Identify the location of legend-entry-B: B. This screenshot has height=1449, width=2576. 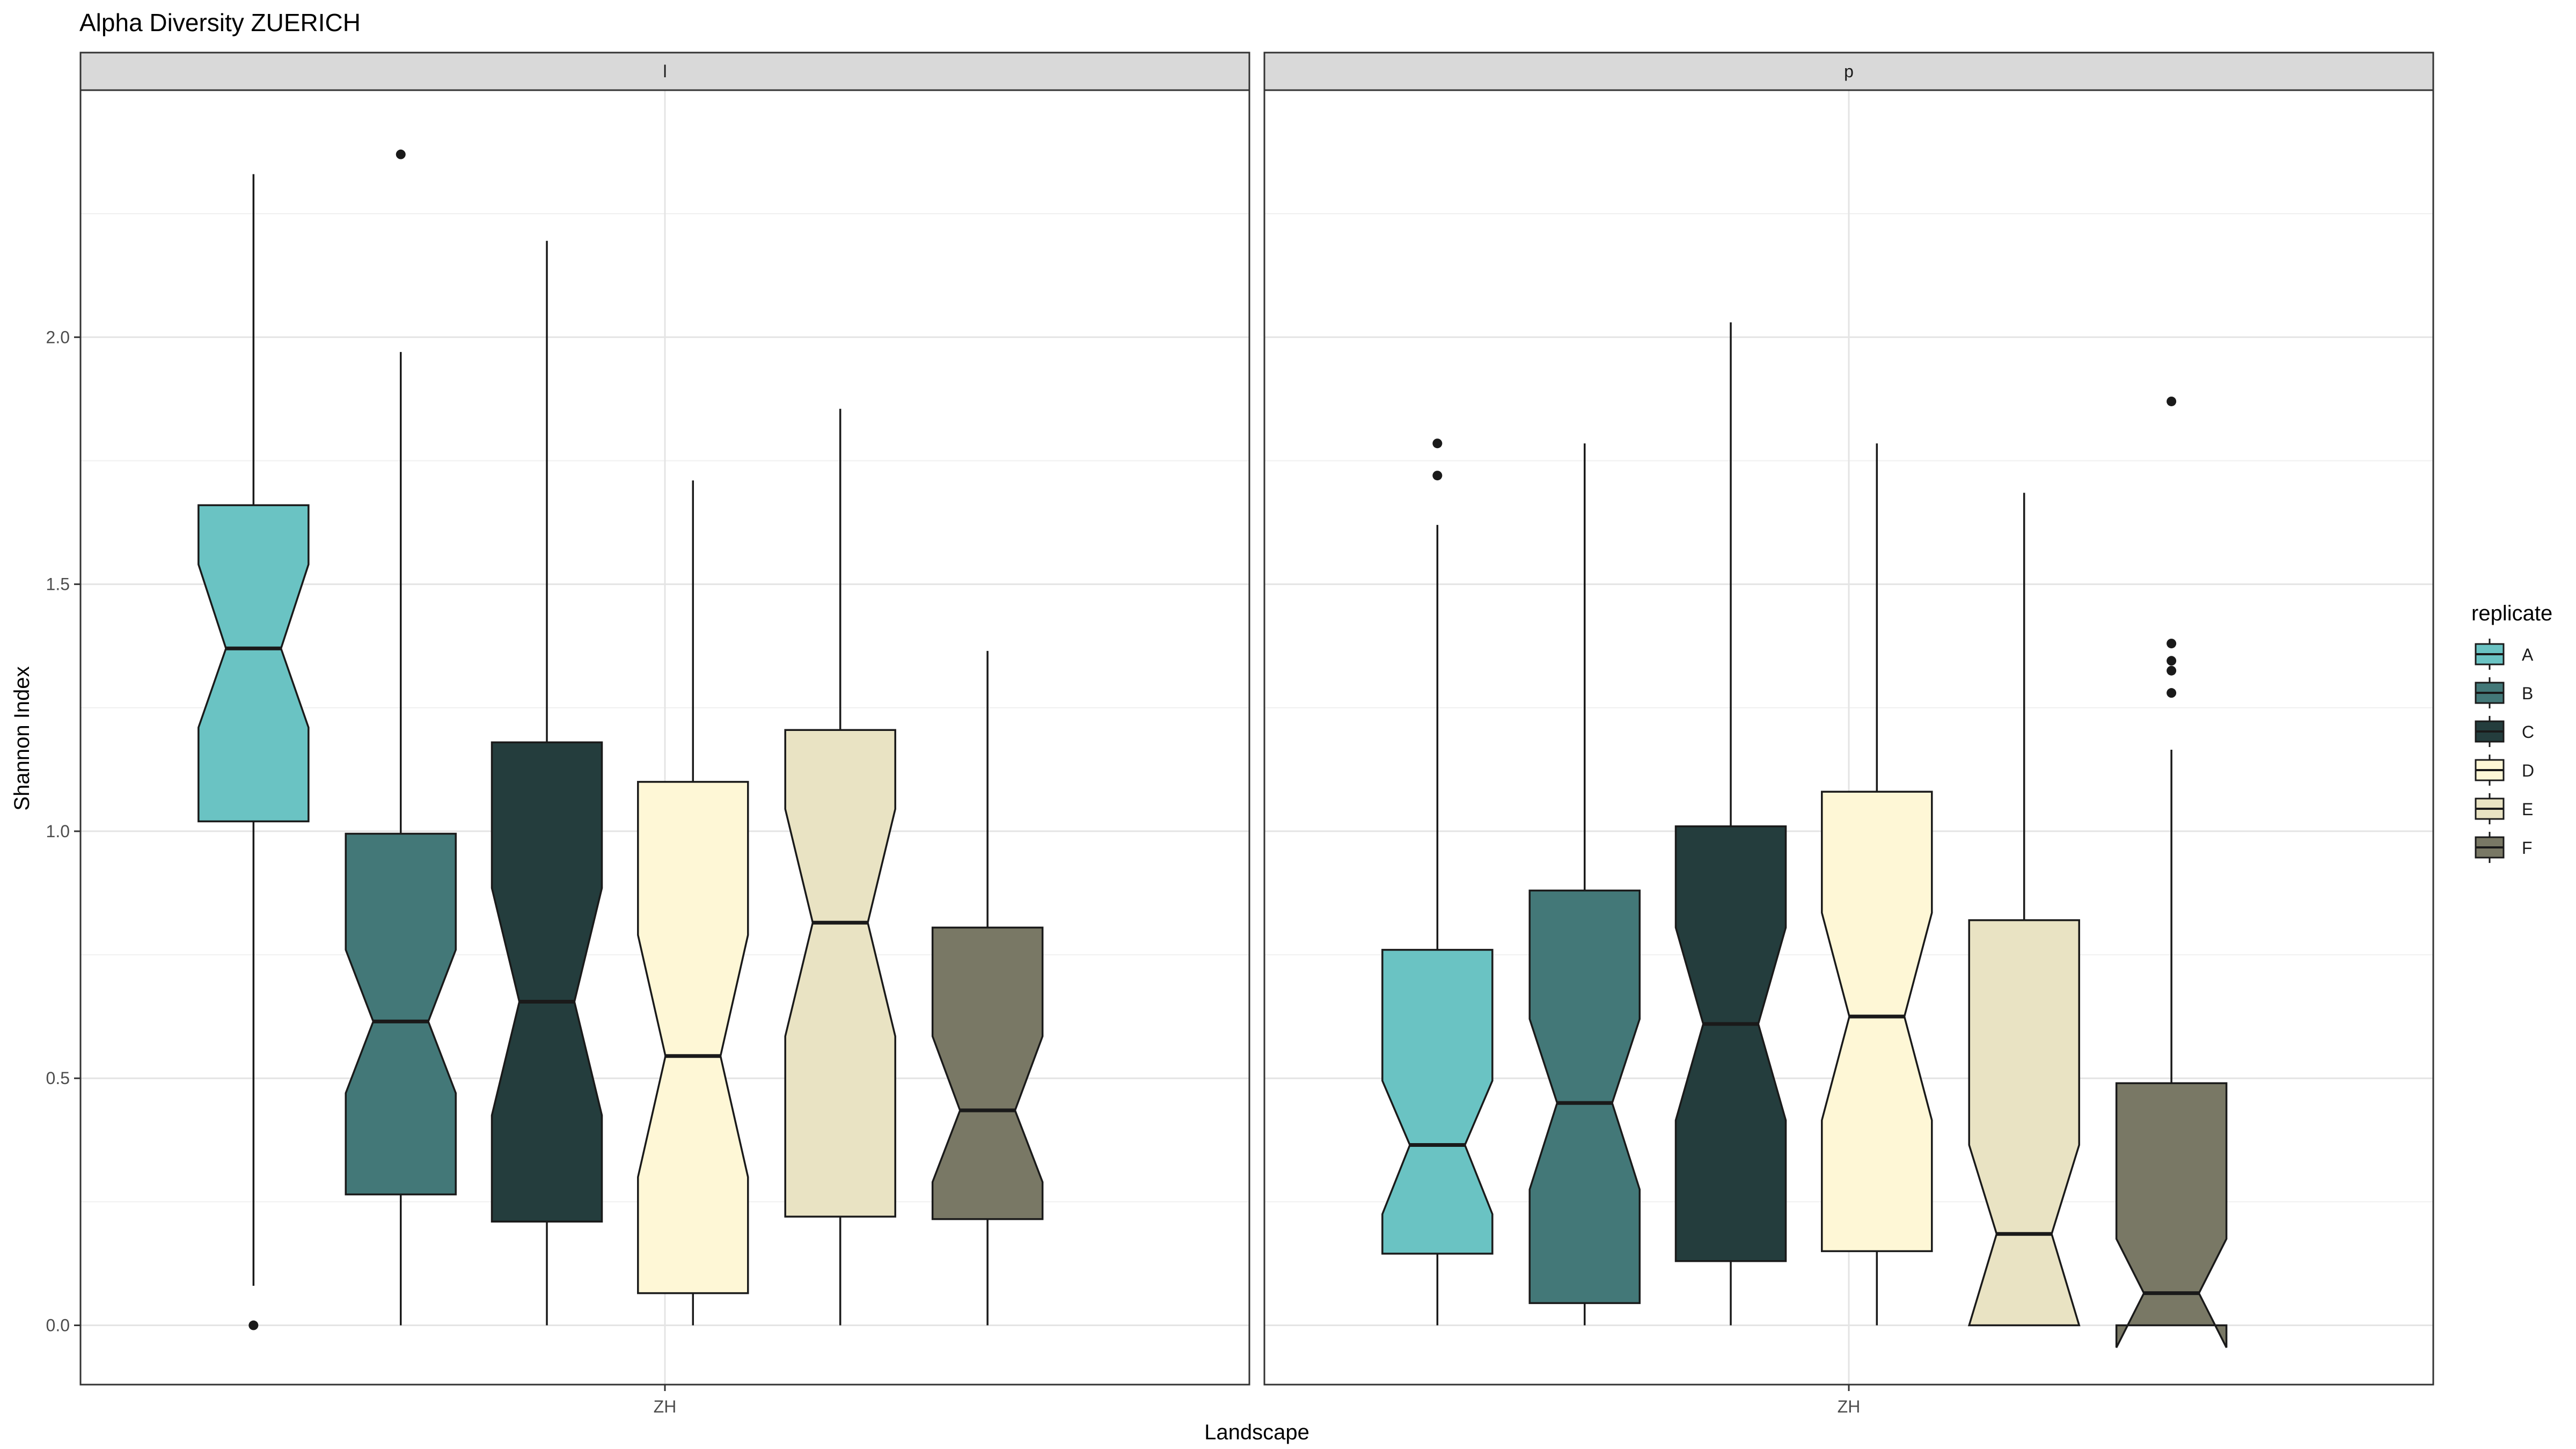
(2504, 692).